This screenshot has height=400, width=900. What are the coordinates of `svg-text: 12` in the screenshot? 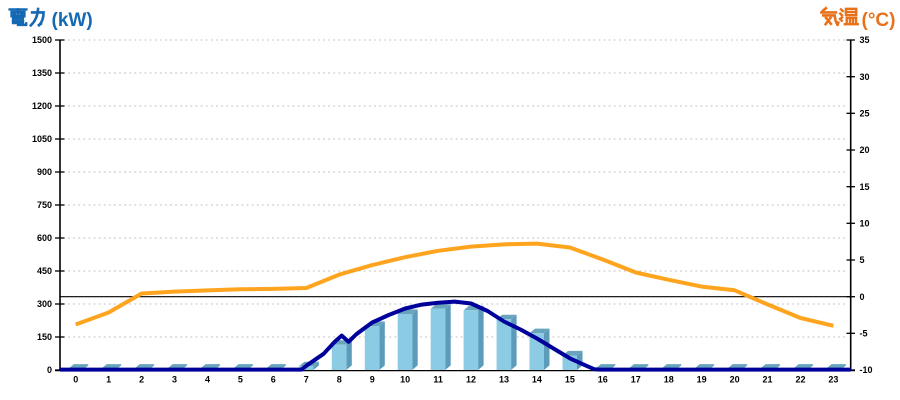 It's located at (471, 379).